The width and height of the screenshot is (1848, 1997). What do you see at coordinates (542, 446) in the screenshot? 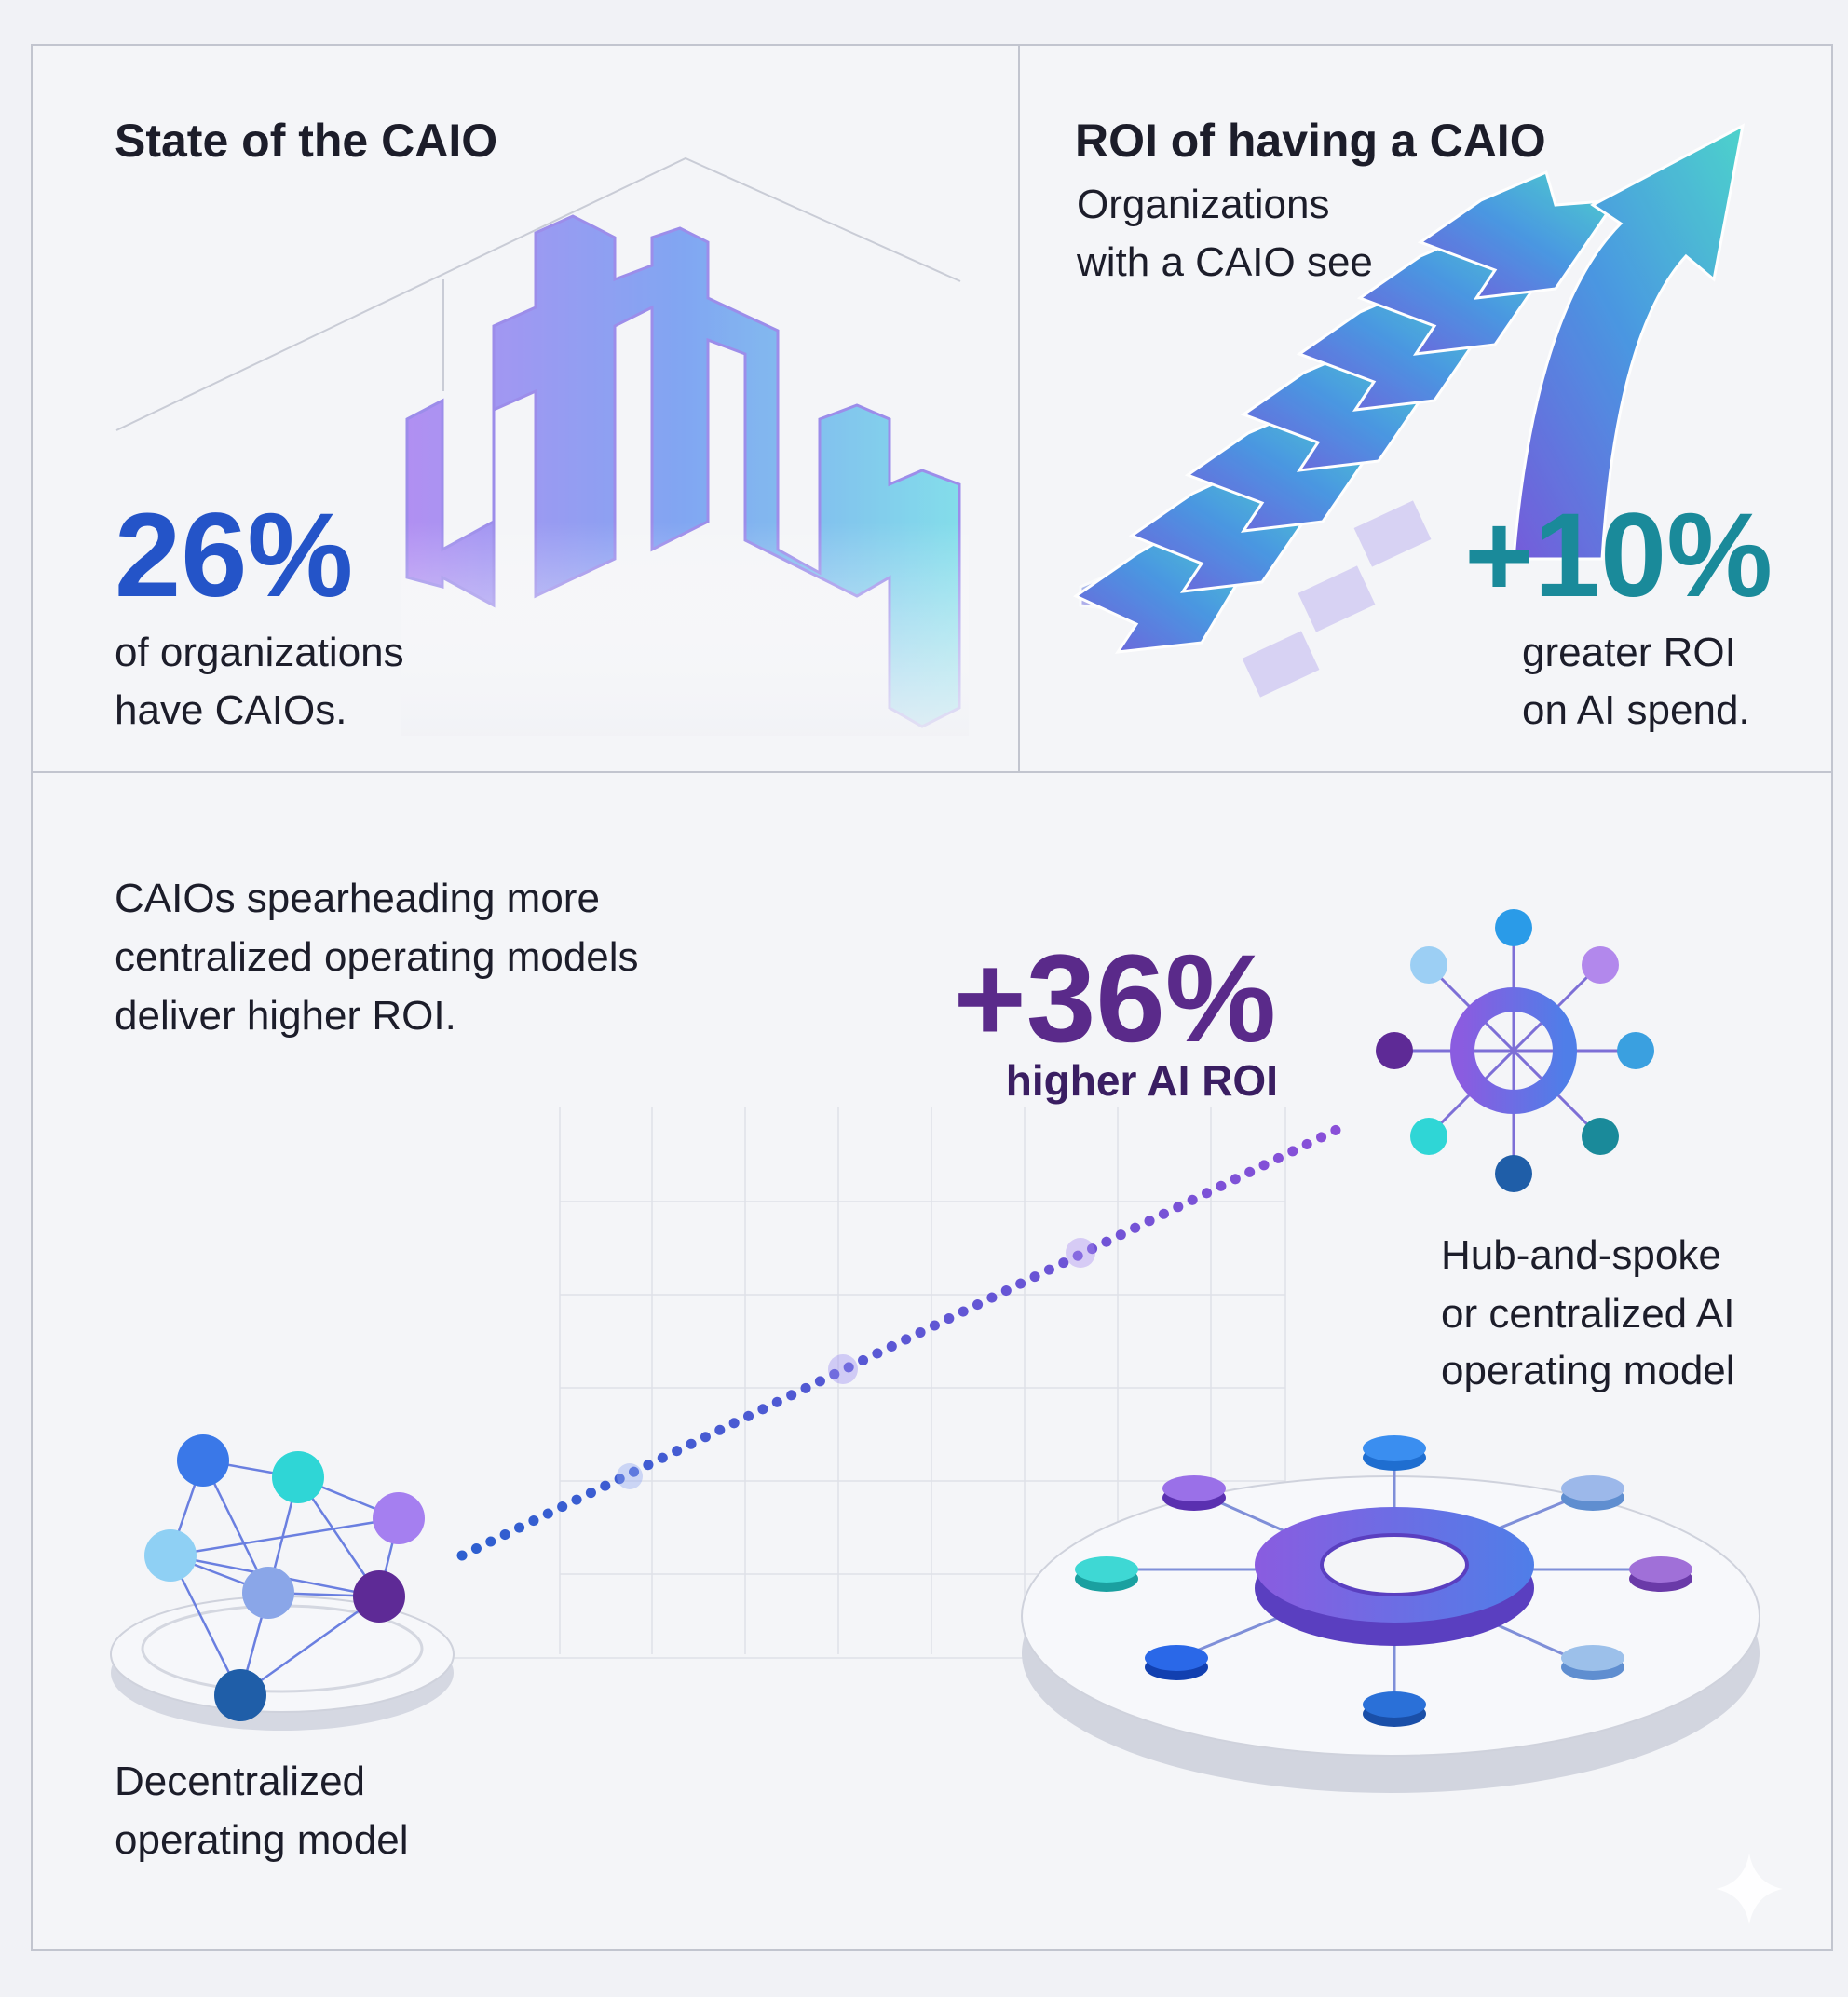
I see `bars-graphic` at bounding box center [542, 446].